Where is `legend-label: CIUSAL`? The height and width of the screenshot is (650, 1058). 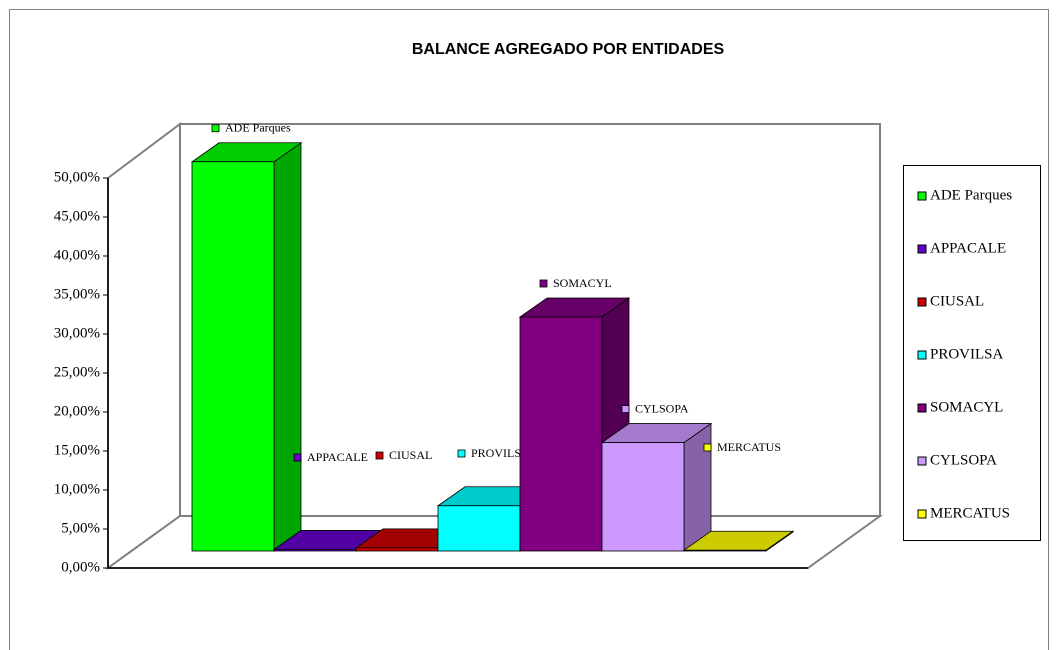 legend-label: CIUSAL is located at coordinates (957, 301).